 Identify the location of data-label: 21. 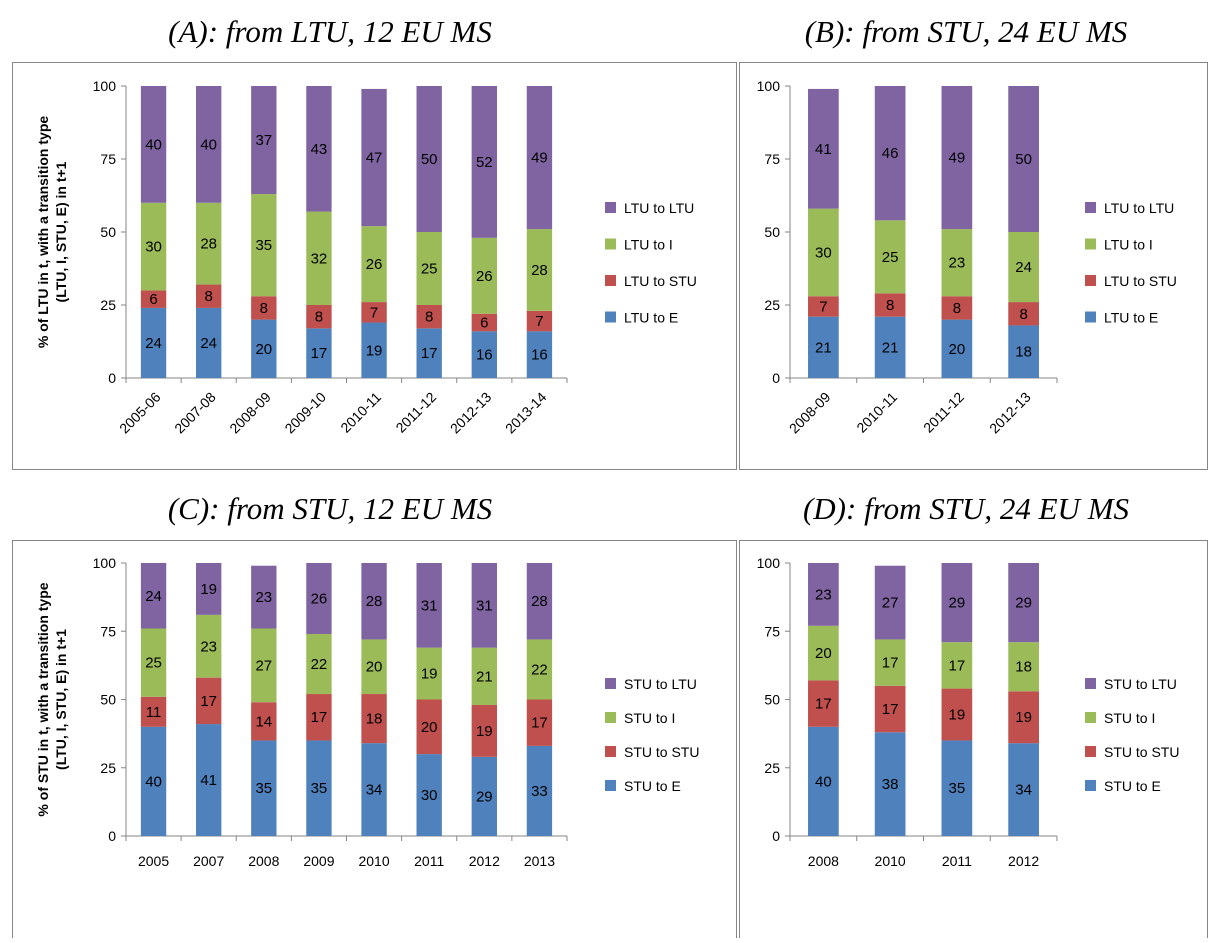
(823, 347).